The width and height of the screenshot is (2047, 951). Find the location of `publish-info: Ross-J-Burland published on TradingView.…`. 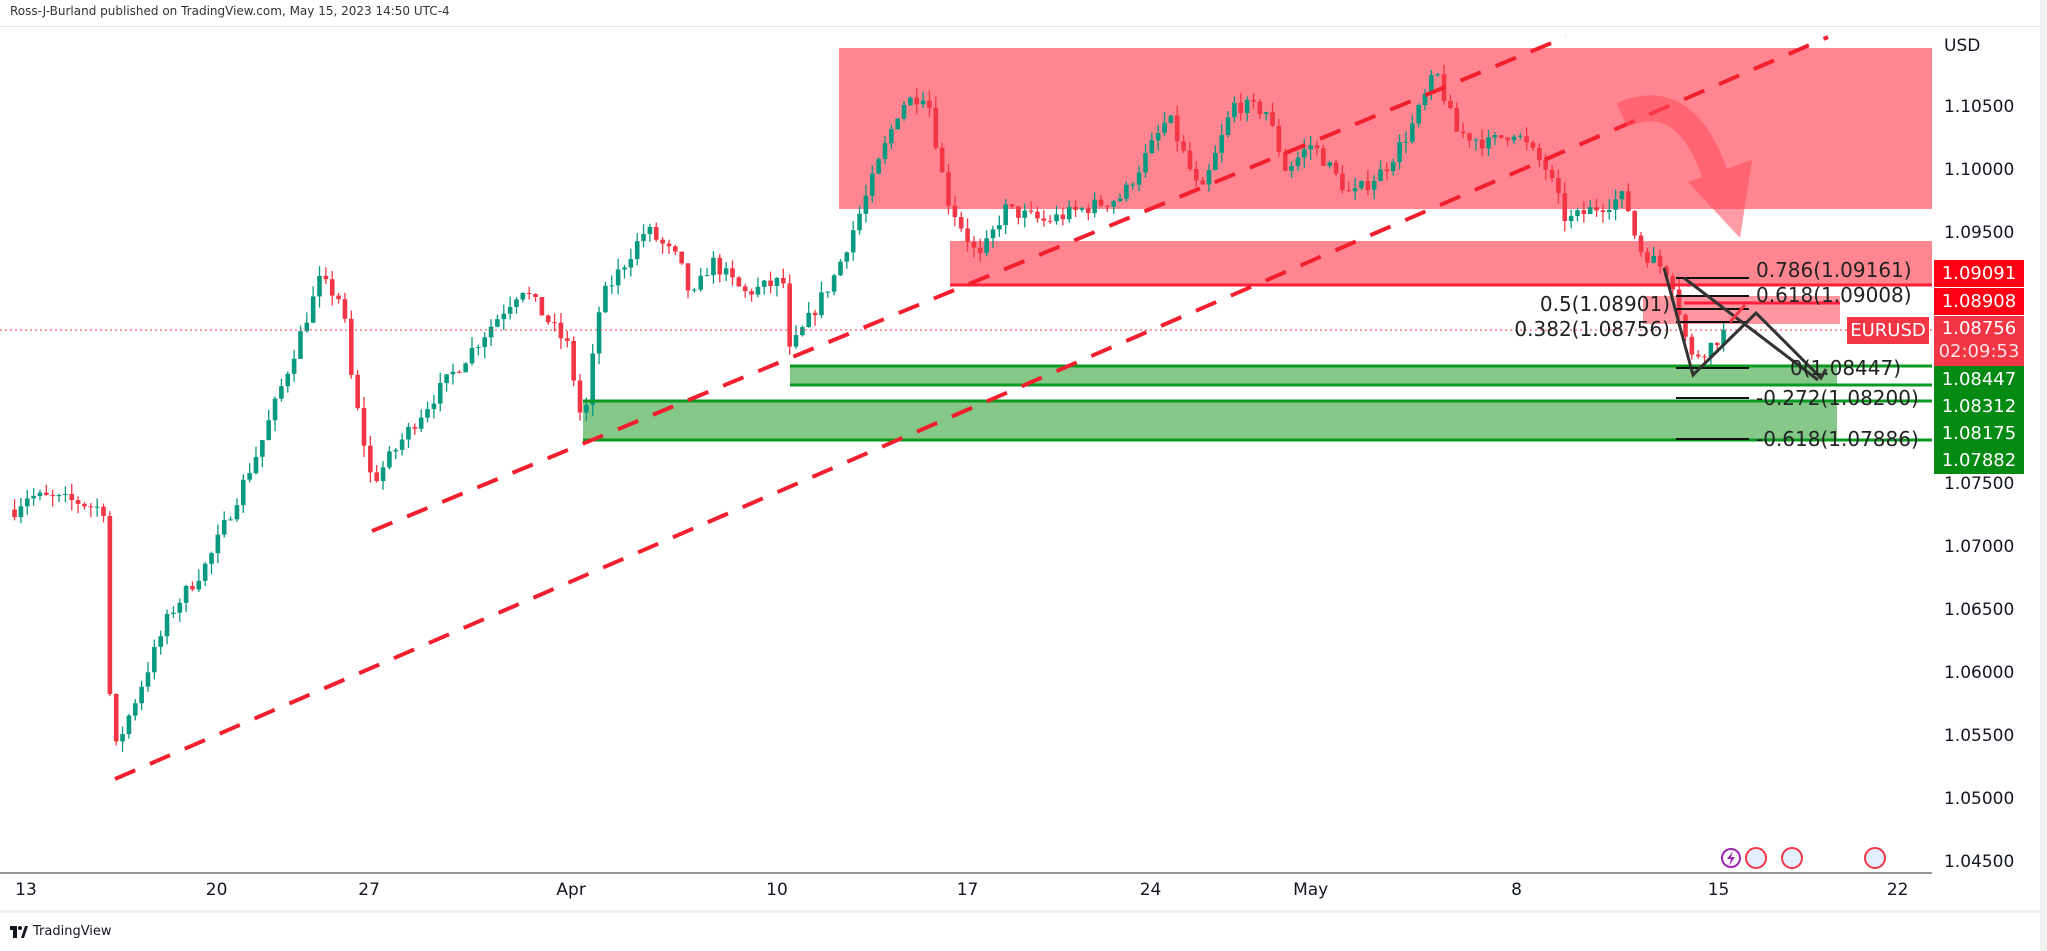

publish-info: Ross-J-Burland published on TradingView.… is located at coordinates (230, 11).